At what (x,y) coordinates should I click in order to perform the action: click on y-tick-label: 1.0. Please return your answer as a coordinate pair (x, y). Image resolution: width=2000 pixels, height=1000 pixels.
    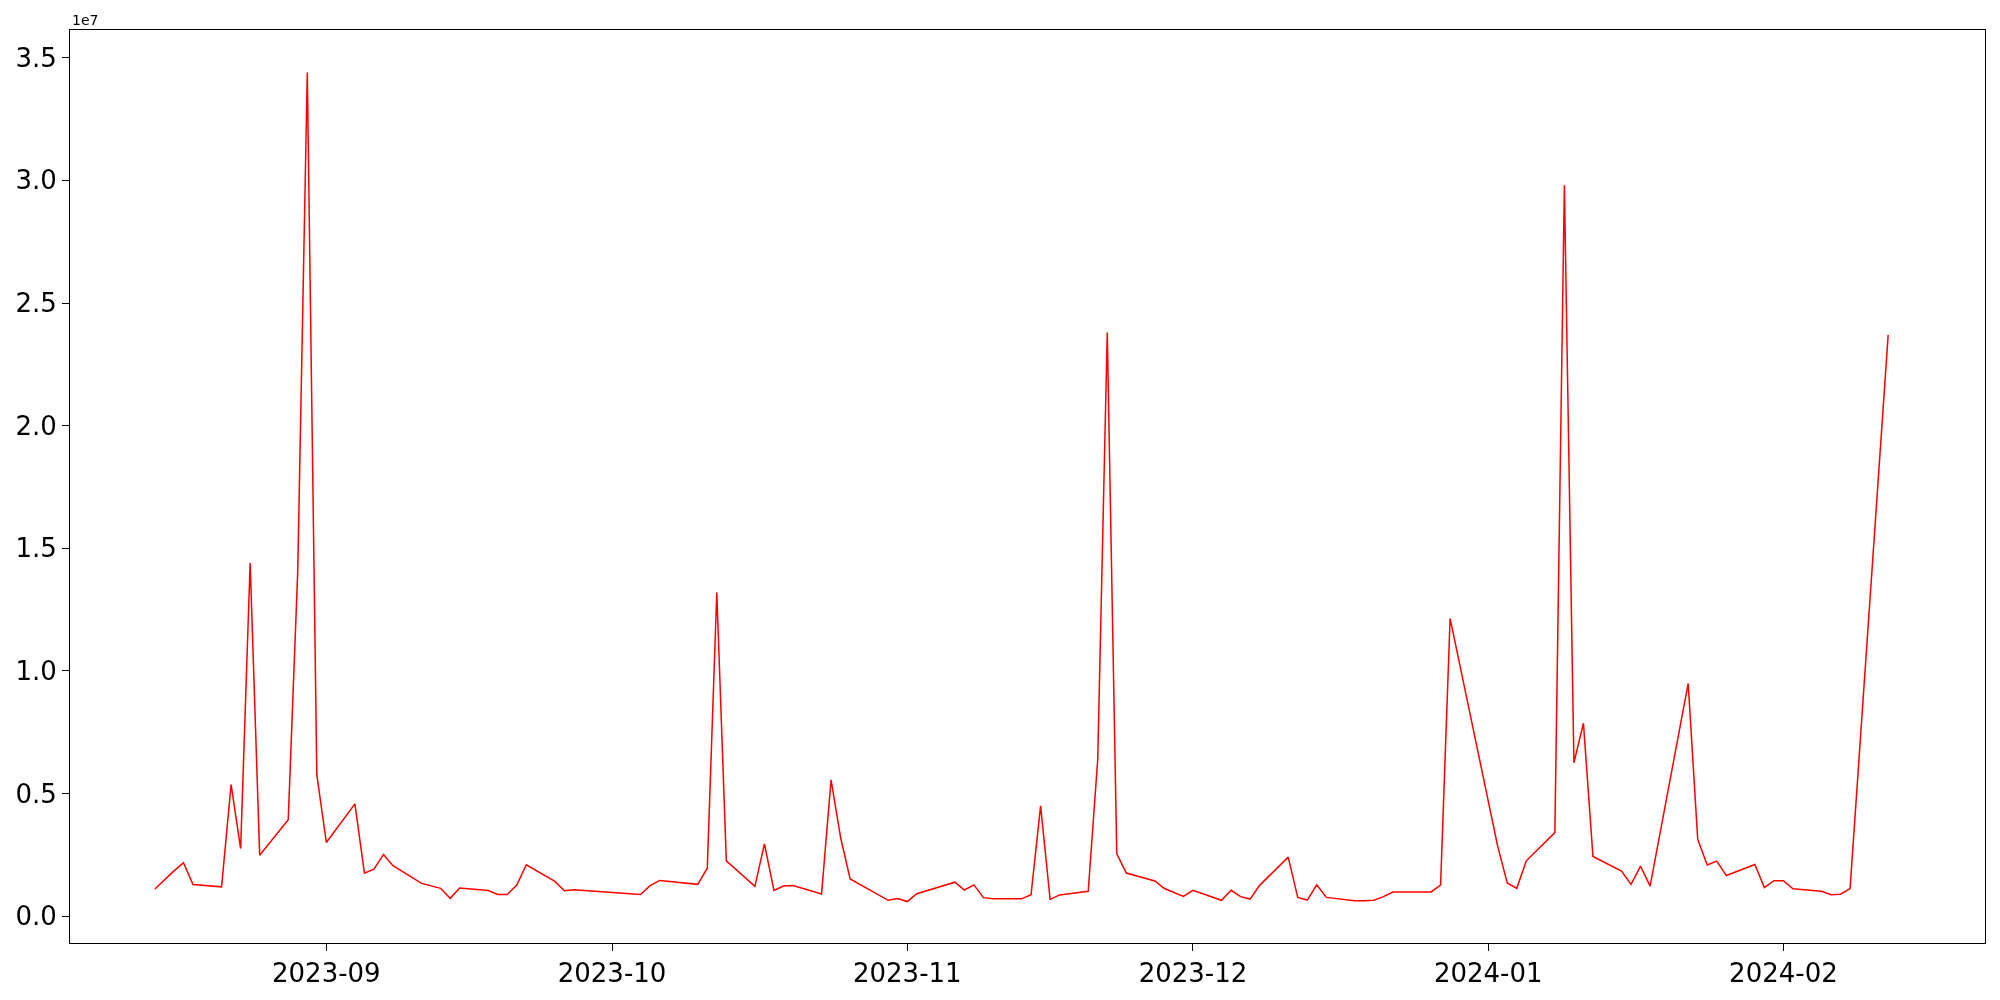
    Looking at the image, I should click on (36, 671).